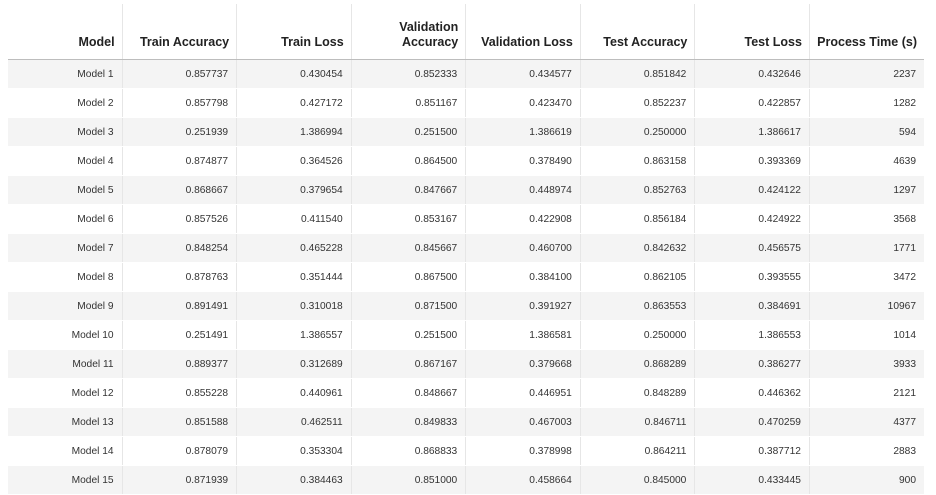 Image resolution: width=936 pixels, height=495 pixels. I want to click on train-loss-cell: 0.411540, so click(294, 219).